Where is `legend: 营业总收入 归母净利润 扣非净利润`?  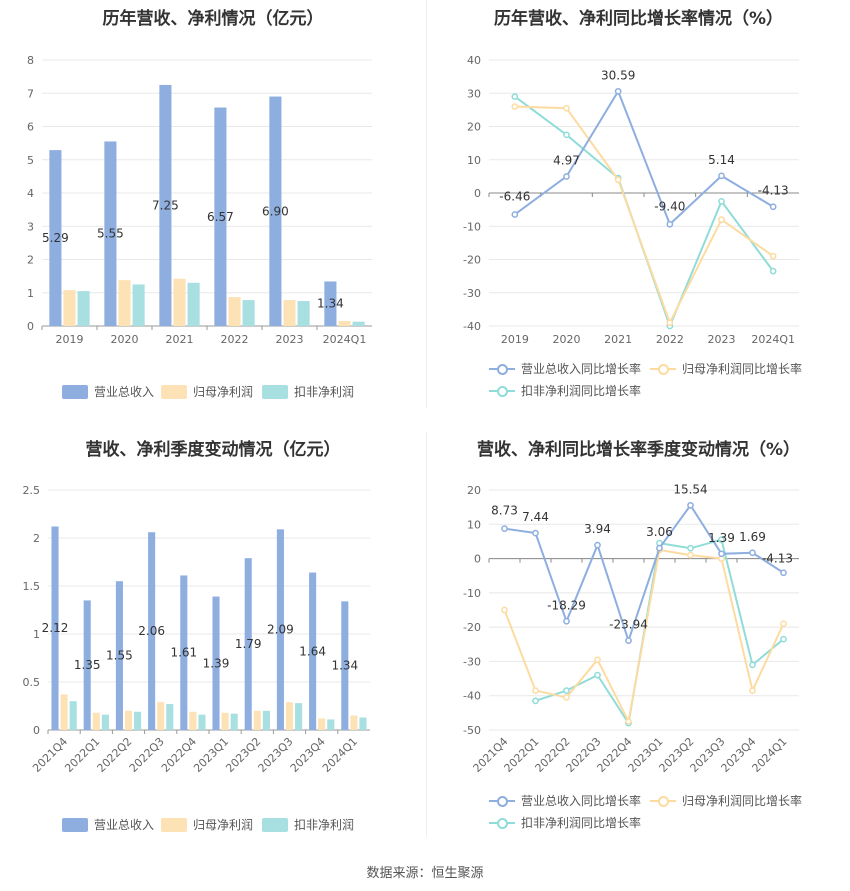 legend: 营业总收入 归母净利润 扣非净利润 is located at coordinates (213, 393).